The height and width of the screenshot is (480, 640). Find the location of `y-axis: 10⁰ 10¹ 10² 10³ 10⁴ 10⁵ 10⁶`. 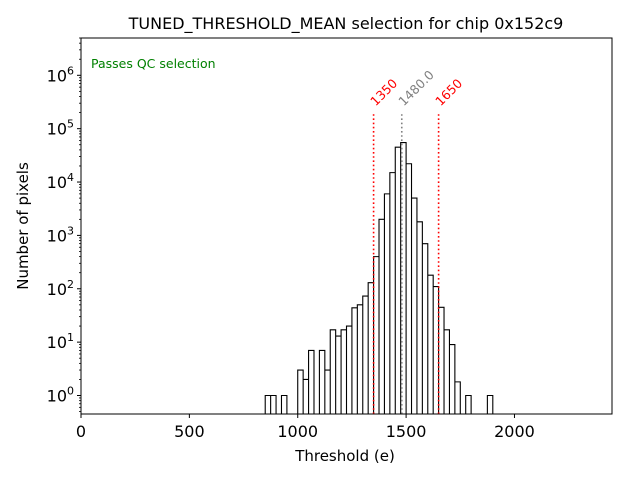

y-axis: 10⁰ 10¹ 10² 10³ 10⁴ 10⁵ 10⁶ is located at coordinates (64, 224).